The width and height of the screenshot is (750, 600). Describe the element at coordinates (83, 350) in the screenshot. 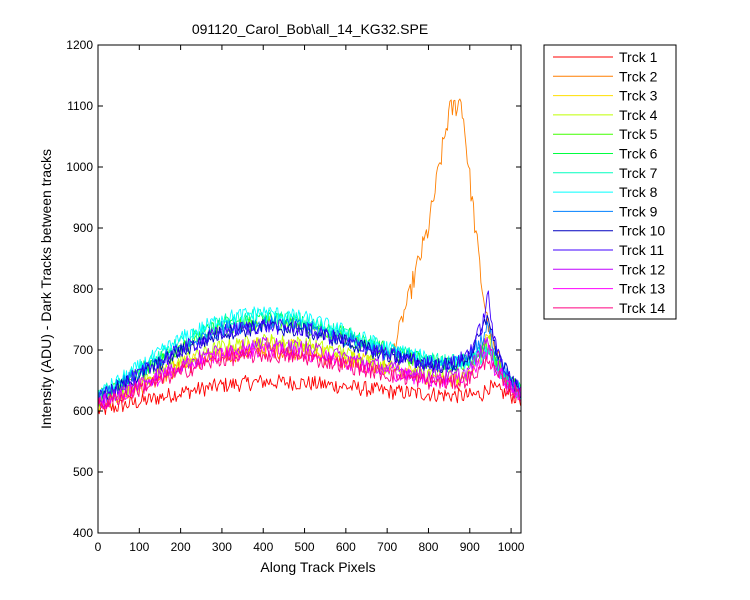

I see `y-tick-label-3: 700` at that location.